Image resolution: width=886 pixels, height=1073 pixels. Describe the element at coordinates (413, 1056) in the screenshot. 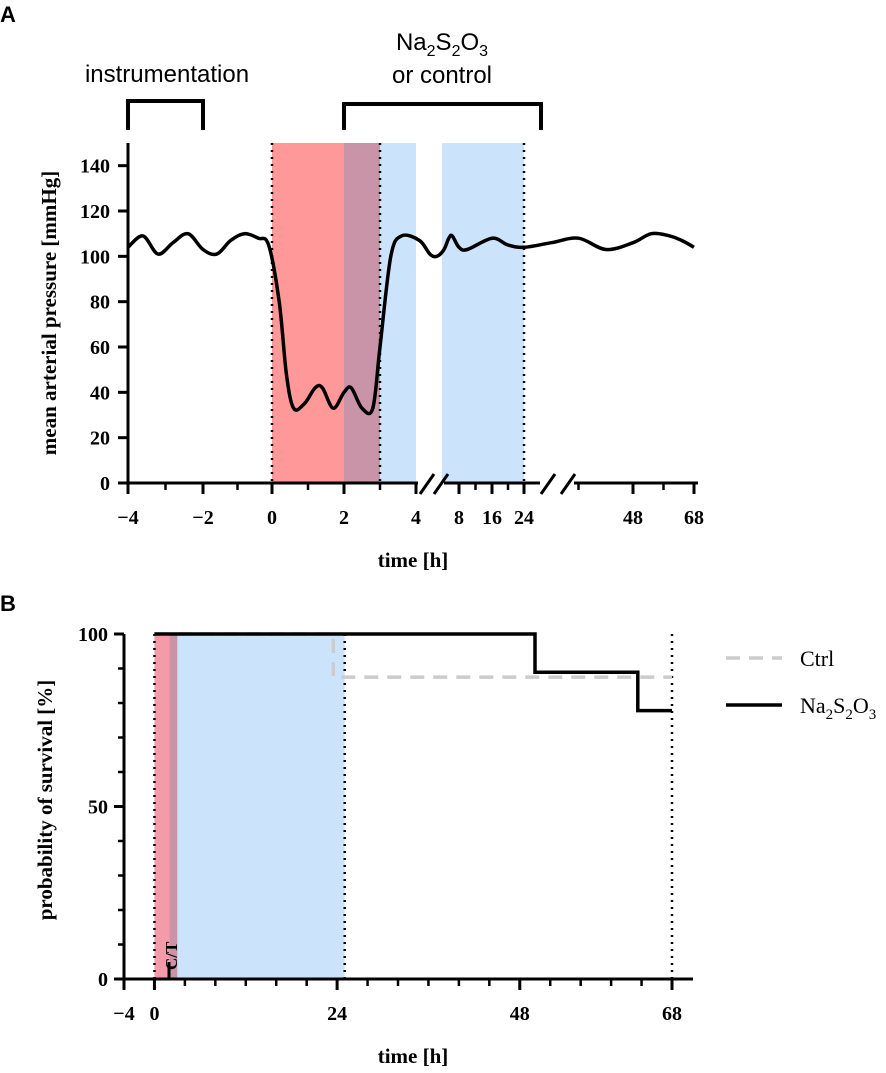

I see `panel-b-x-axis-label: time [h]` at that location.